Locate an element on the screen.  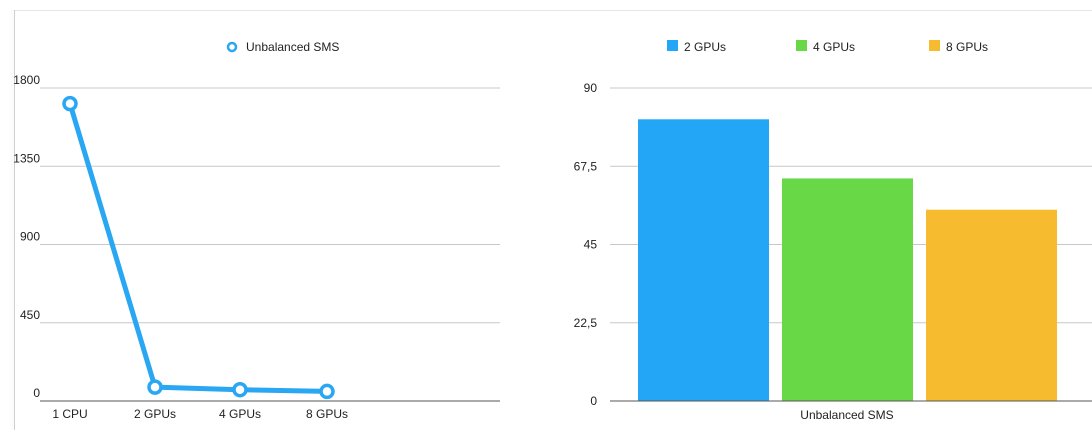
legend-label: 2 GPUs is located at coordinates (705, 47).